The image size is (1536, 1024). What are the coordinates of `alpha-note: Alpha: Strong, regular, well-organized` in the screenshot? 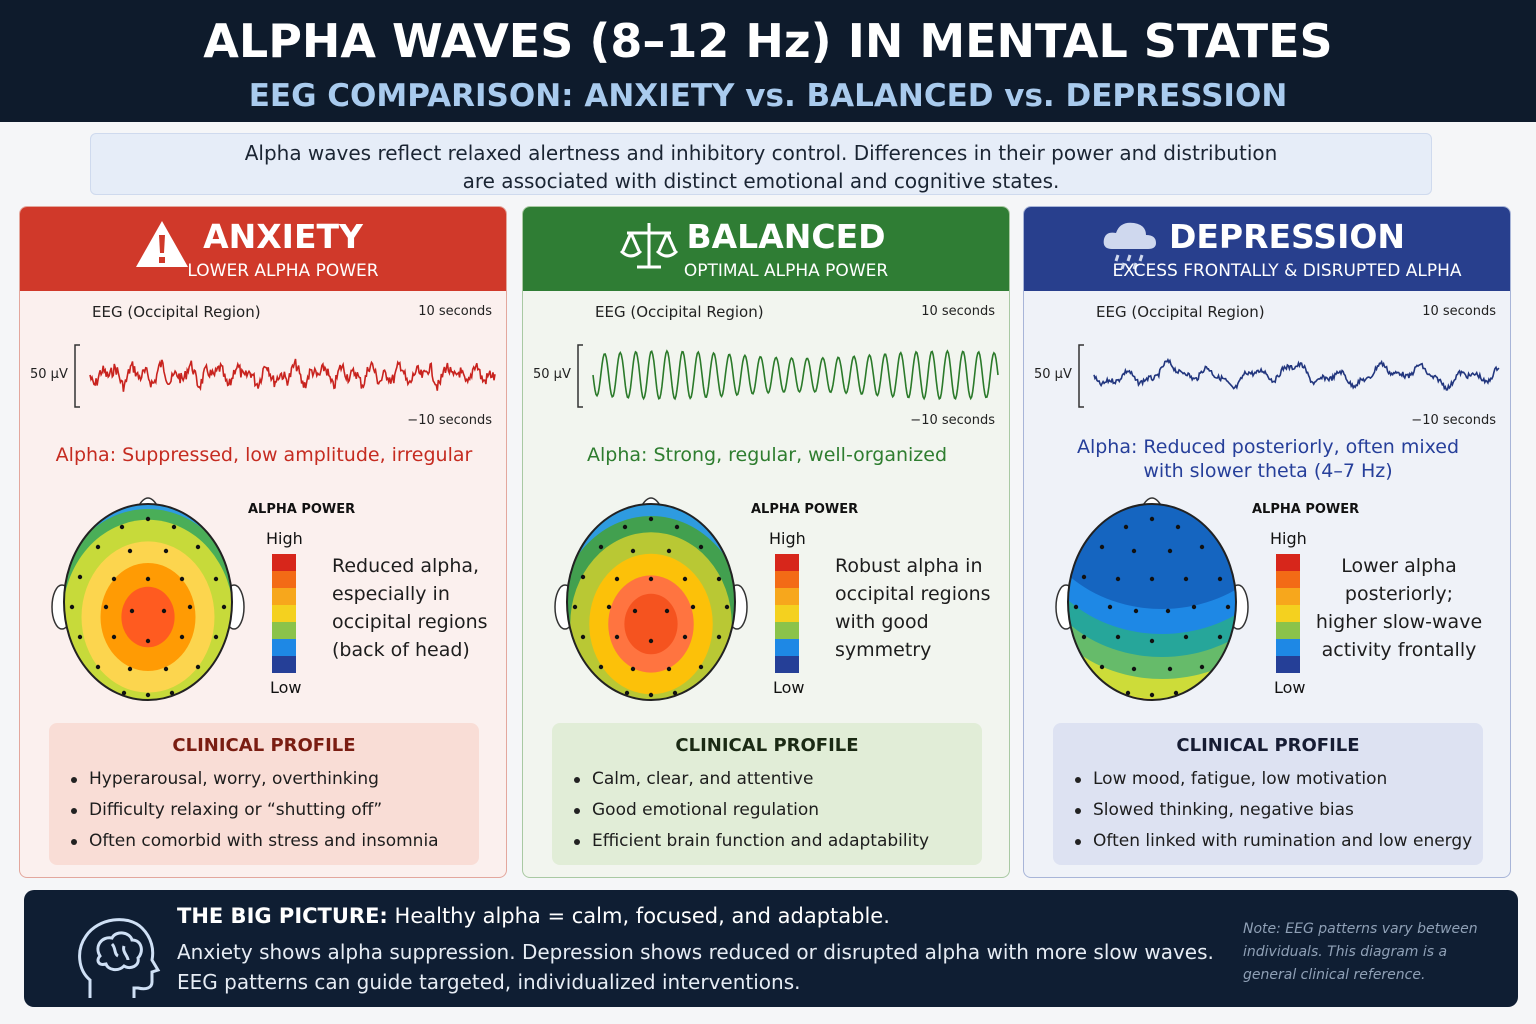 It's located at (767, 455).